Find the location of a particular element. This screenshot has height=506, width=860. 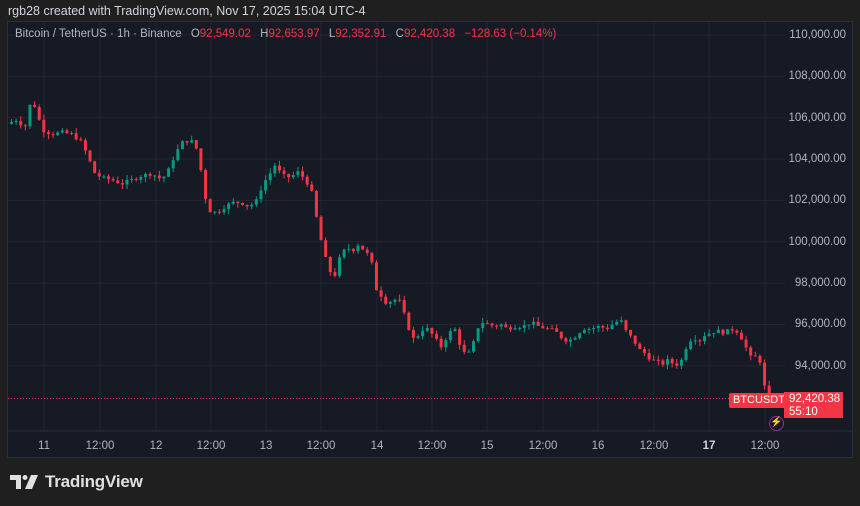

last-price-tag: 92,420.38 55:10 is located at coordinates (813, 405).